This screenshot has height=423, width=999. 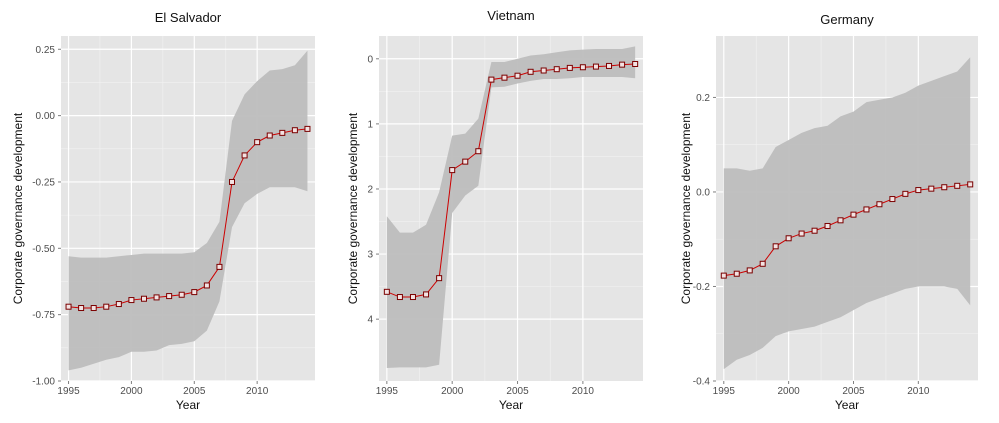 What do you see at coordinates (370, 189) in the screenshot?
I see `y-tick-label: 2` at bounding box center [370, 189].